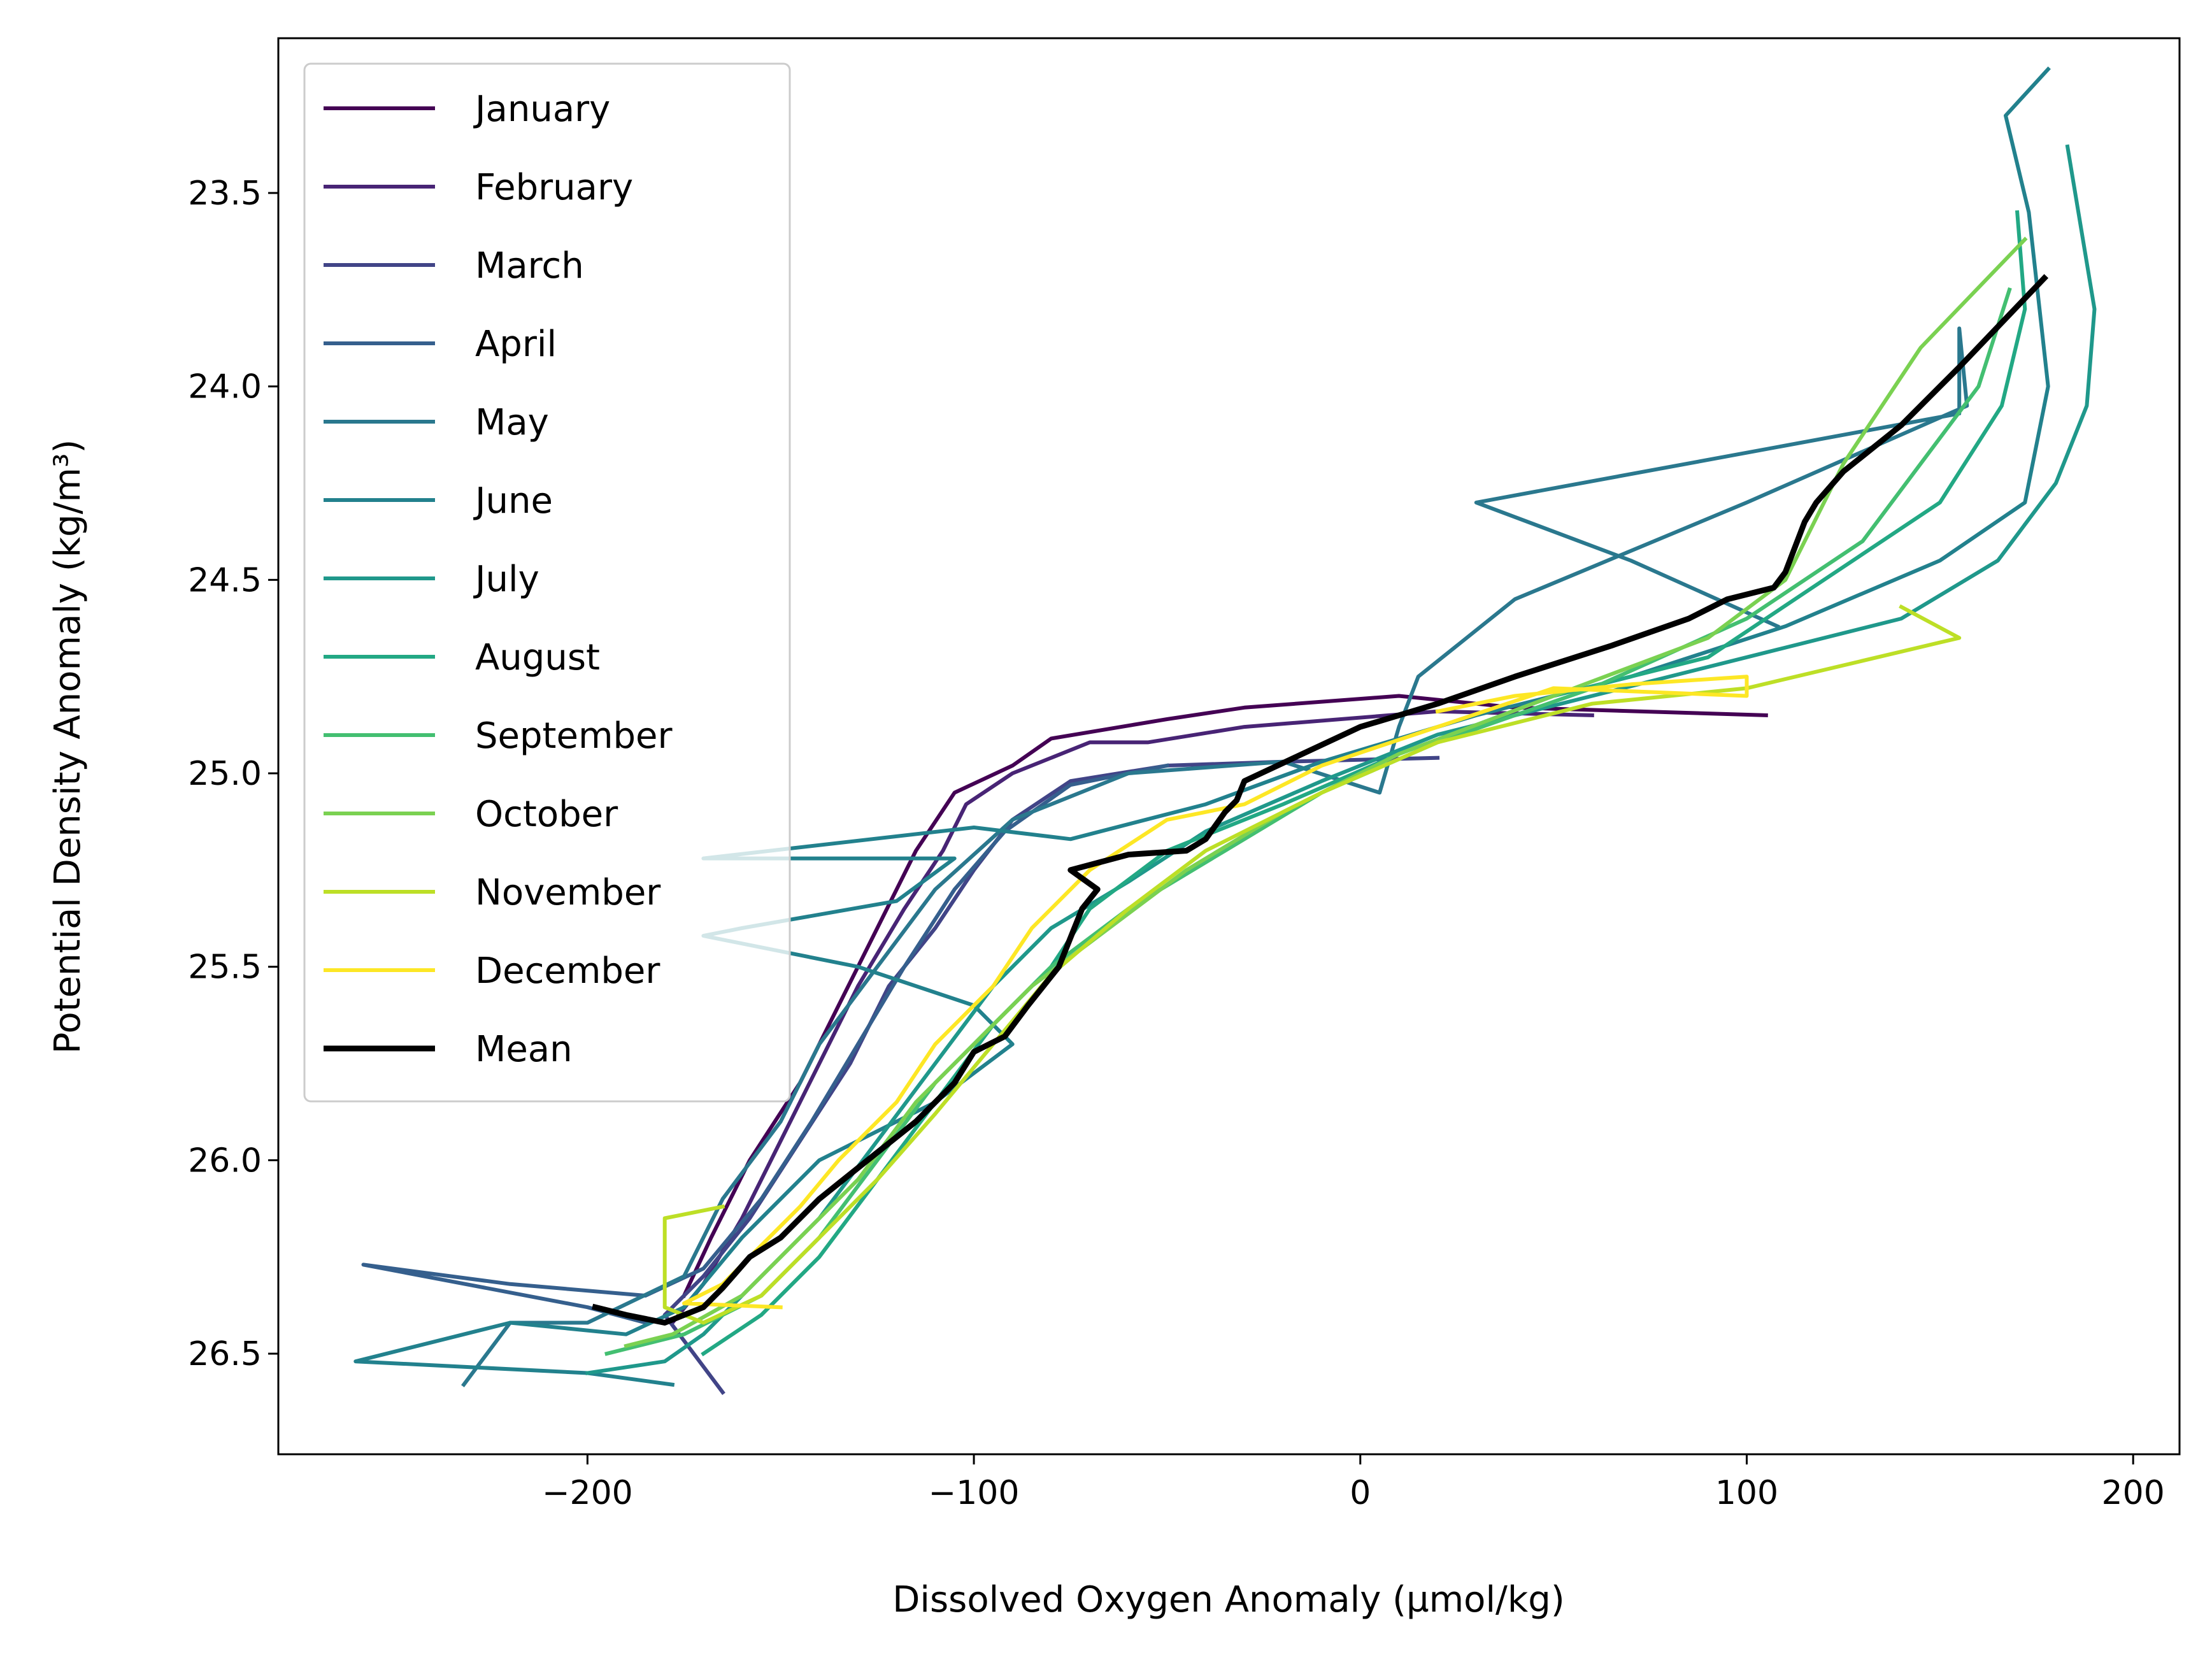 This screenshot has height=1653, width=2212. Describe the element at coordinates (512, 422) in the screenshot. I see `legend-label-may: May` at that location.